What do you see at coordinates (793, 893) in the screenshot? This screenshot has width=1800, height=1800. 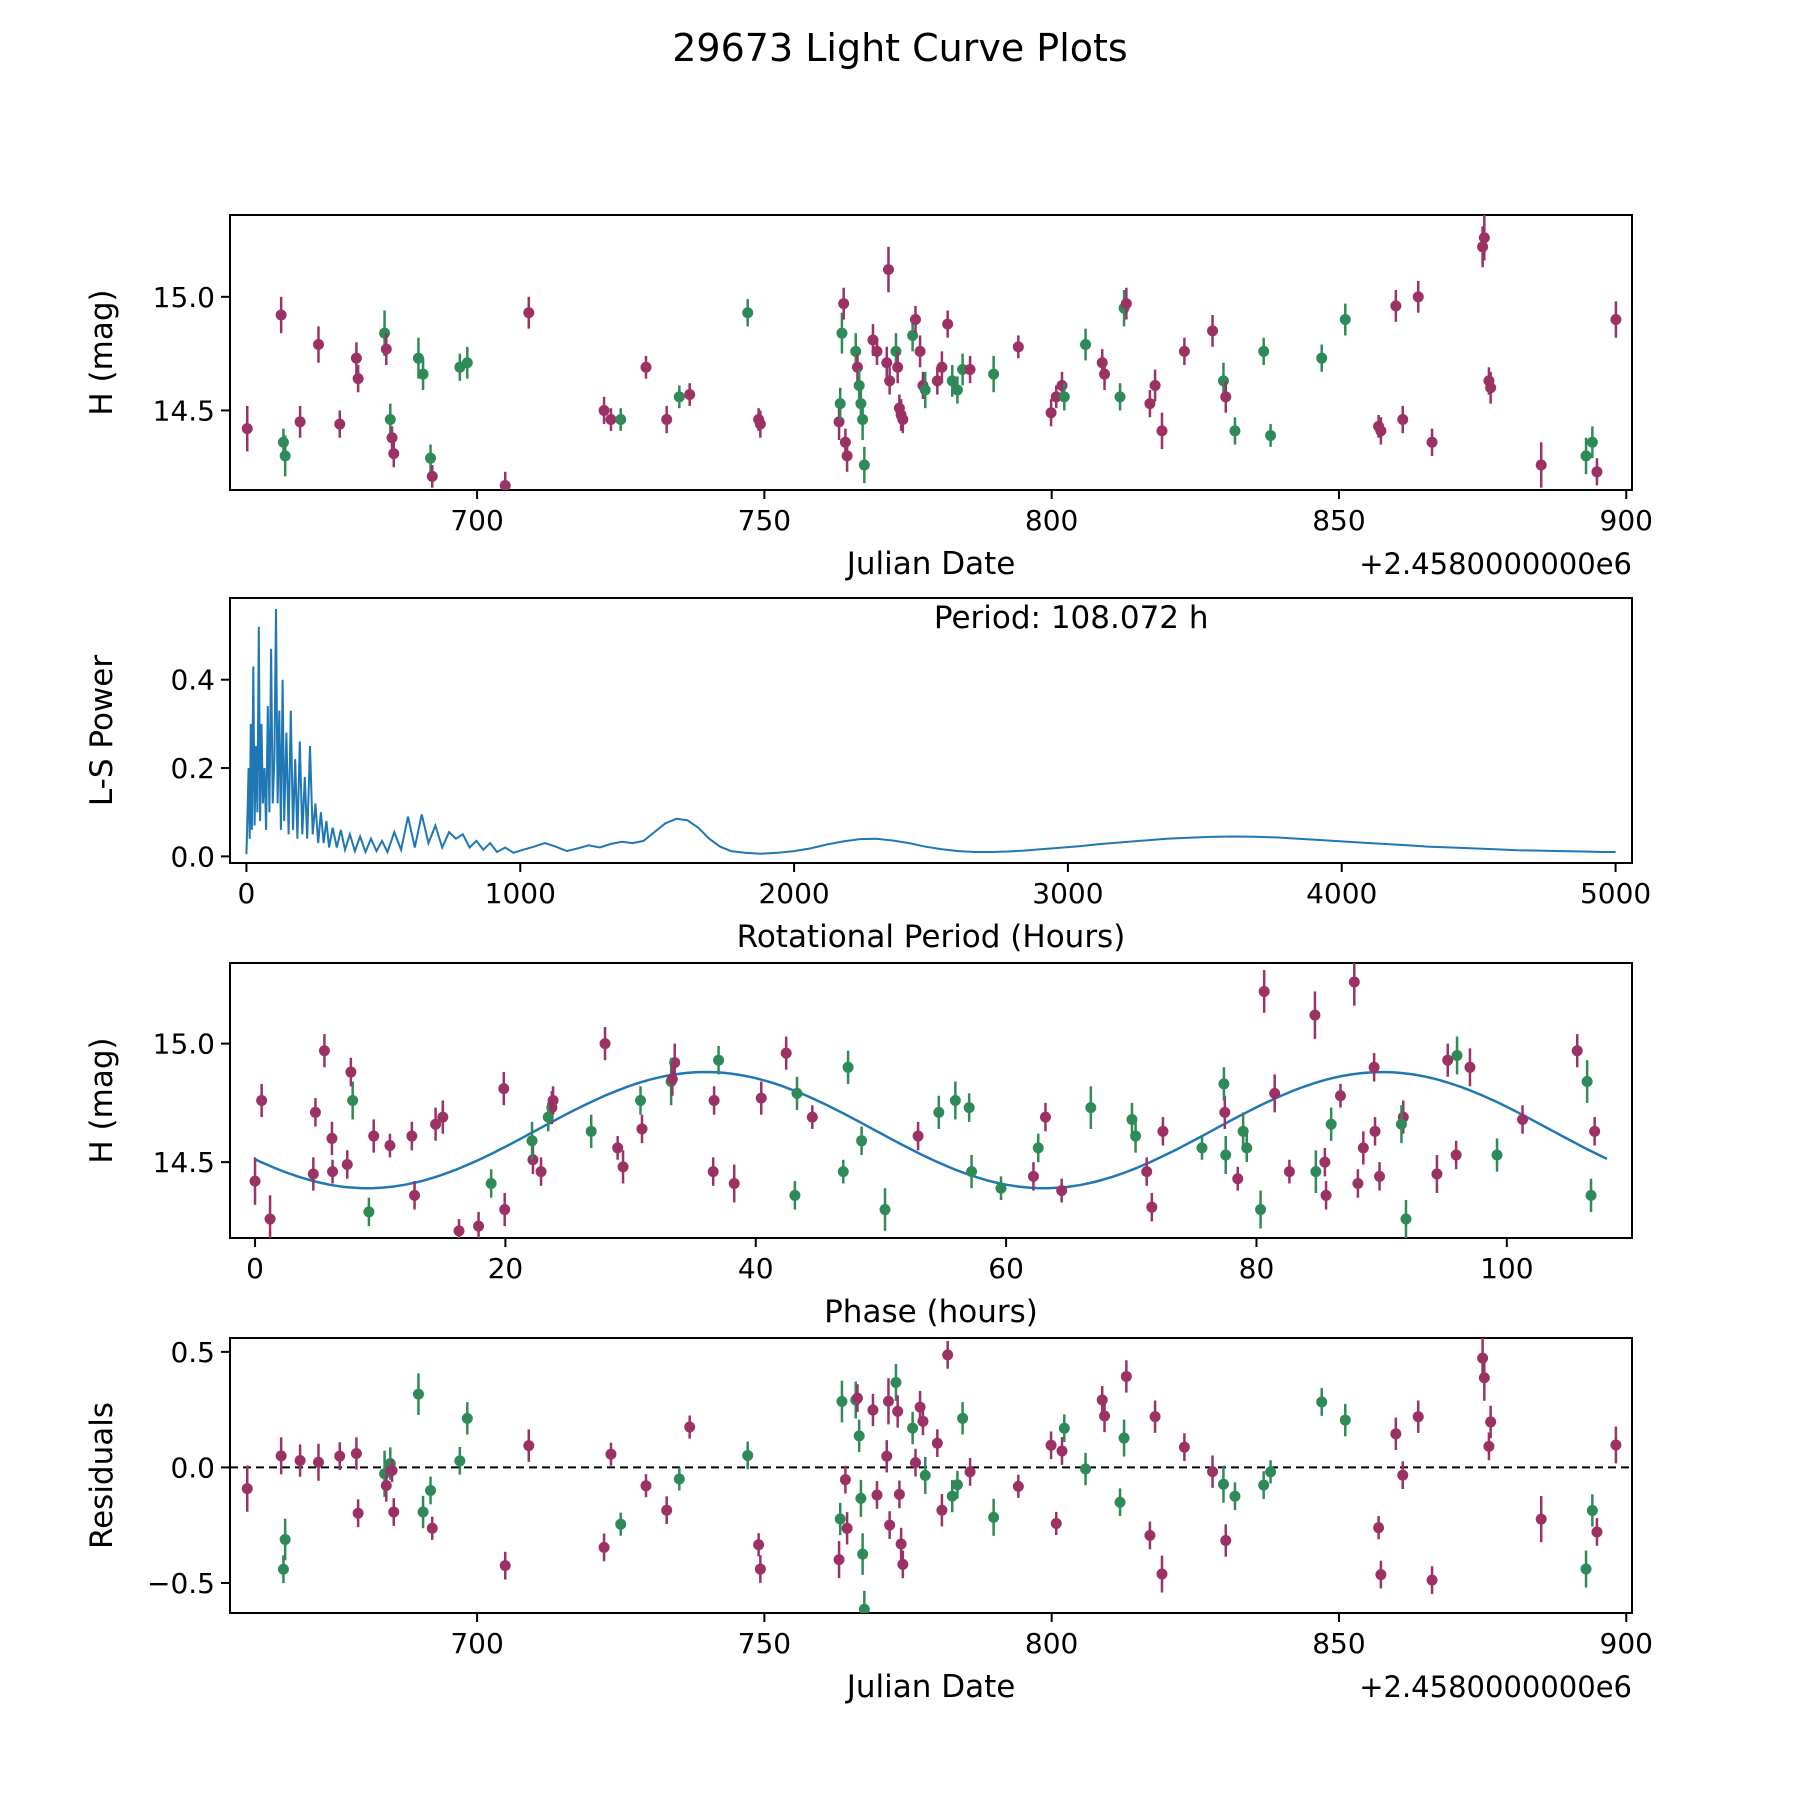 I see `svg-text: 2000` at bounding box center [793, 893].